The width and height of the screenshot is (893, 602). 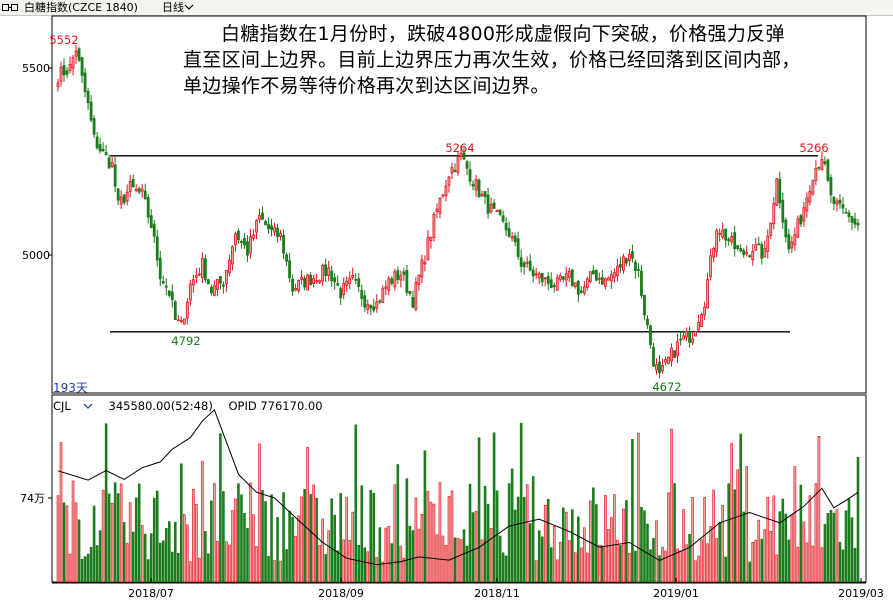 What do you see at coordinates (73, 406) in the screenshot?
I see `indicator-selector: CJL` at bounding box center [73, 406].